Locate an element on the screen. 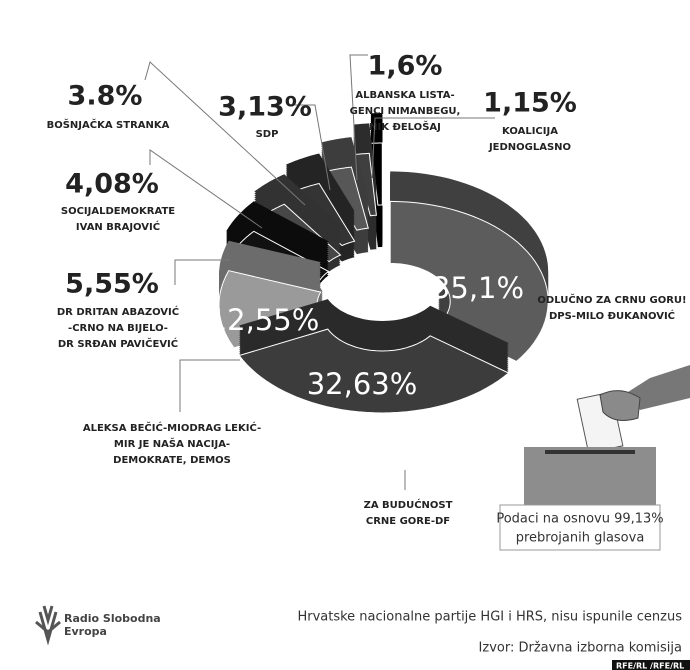 Image resolution: width=690 pixels, height=670 pixels. category-label: KOALICIJA is located at coordinates (530, 131).